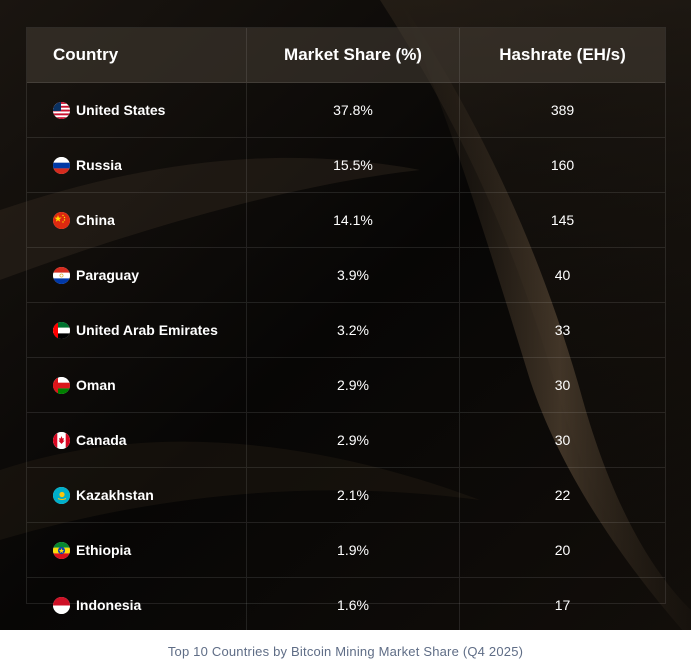 The height and width of the screenshot is (672, 691). What do you see at coordinates (353, 110) in the screenshot?
I see `market-share-cell: 37.8%` at bounding box center [353, 110].